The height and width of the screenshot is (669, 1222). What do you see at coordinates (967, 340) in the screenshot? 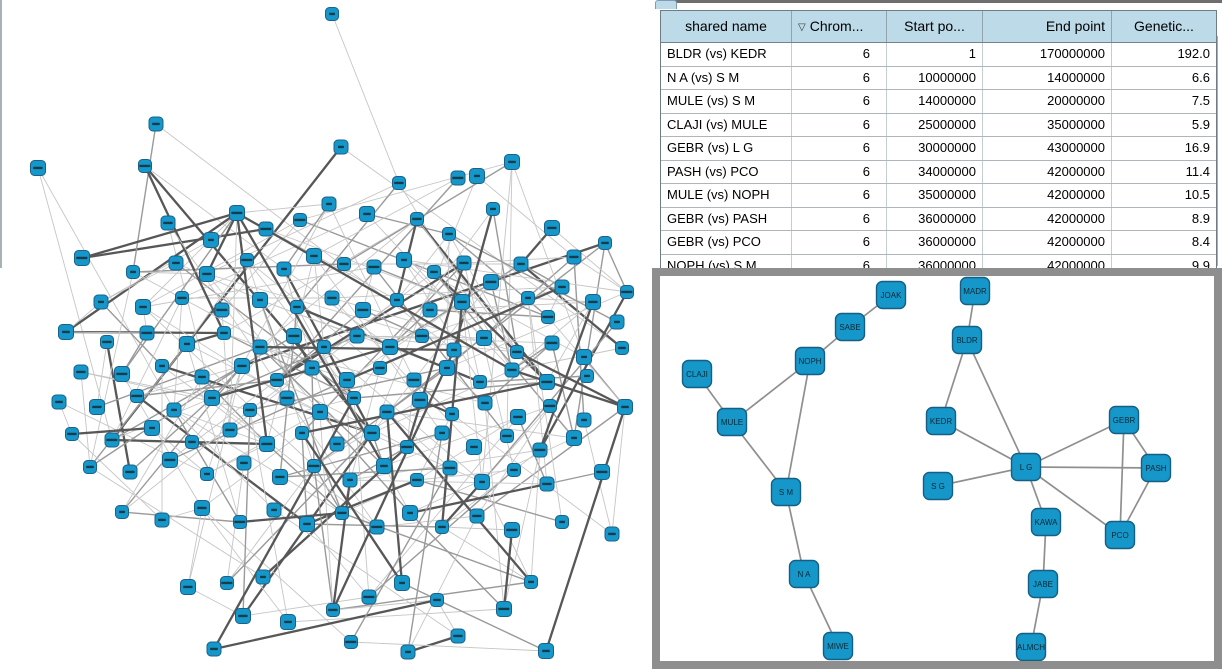
I see `network-node-bldr: BLDR` at bounding box center [967, 340].